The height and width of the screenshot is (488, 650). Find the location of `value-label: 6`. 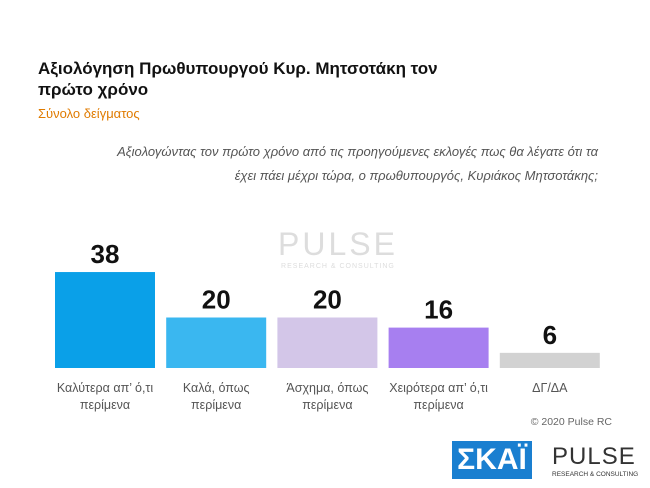

value-label: 6 is located at coordinates (550, 335).